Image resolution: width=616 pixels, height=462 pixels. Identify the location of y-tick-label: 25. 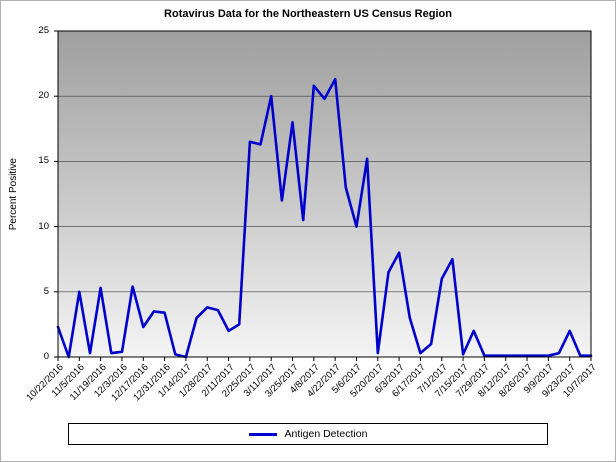
(43, 30).